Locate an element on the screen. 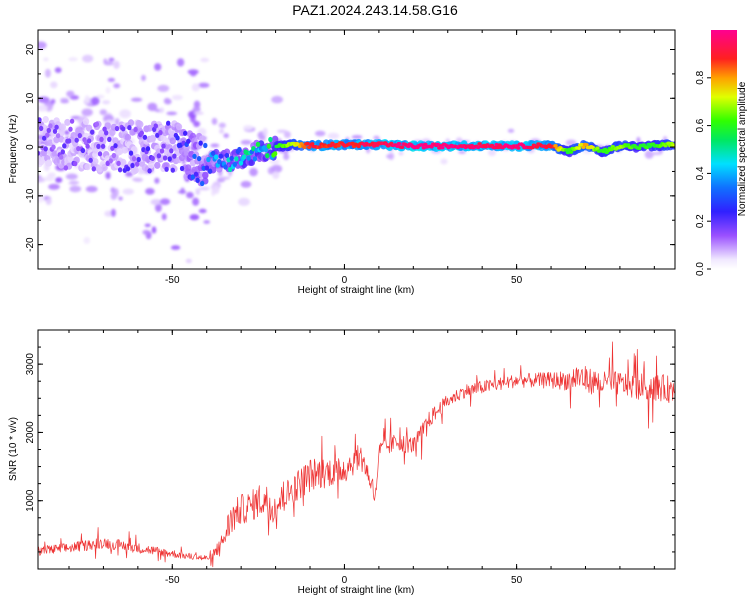 The height and width of the screenshot is (600, 750). y-tick-label: 20 is located at coordinates (30, 50).